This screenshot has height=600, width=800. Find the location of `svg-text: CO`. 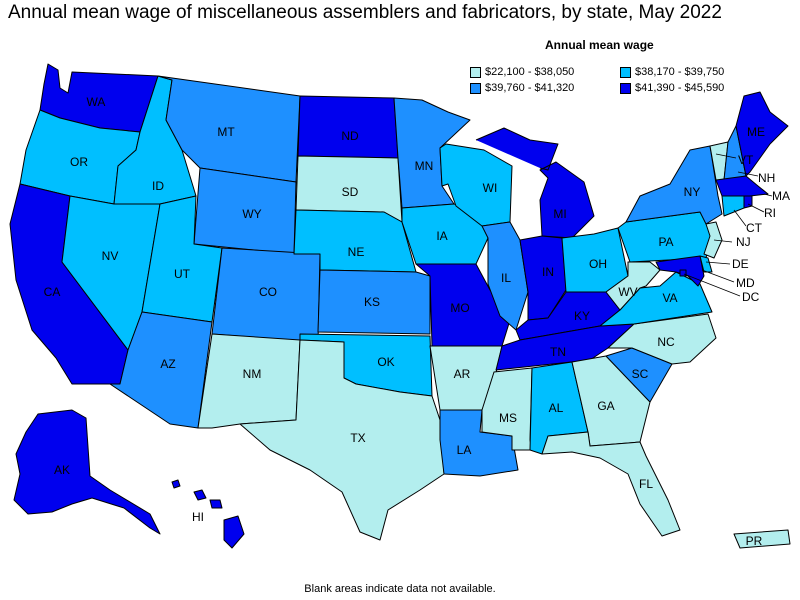

svg-text: CO is located at coordinates (268, 292).